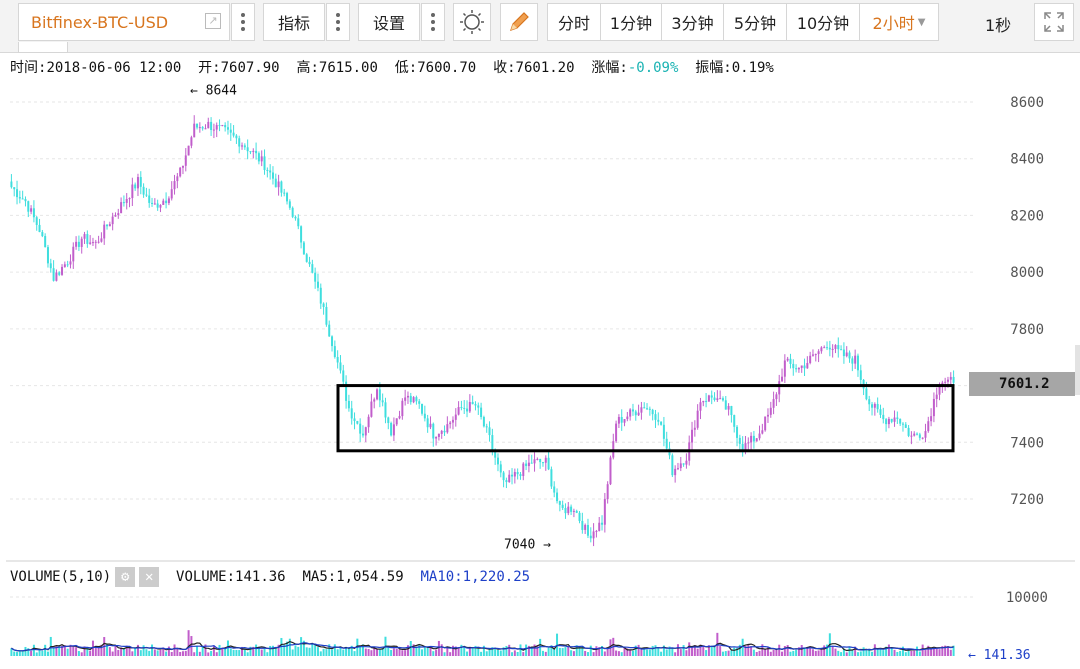  What do you see at coordinates (998, 25) in the screenshot?
I see `refresh-interval: 1秒` at bounding box center [998, 25].